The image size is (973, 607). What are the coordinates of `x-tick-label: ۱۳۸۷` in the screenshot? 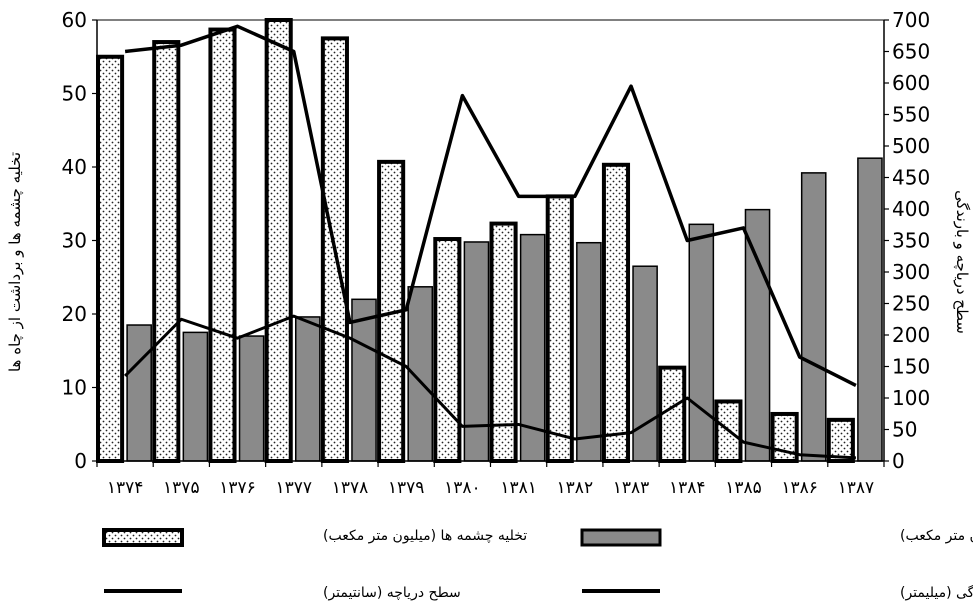 It's located at (856, 488).